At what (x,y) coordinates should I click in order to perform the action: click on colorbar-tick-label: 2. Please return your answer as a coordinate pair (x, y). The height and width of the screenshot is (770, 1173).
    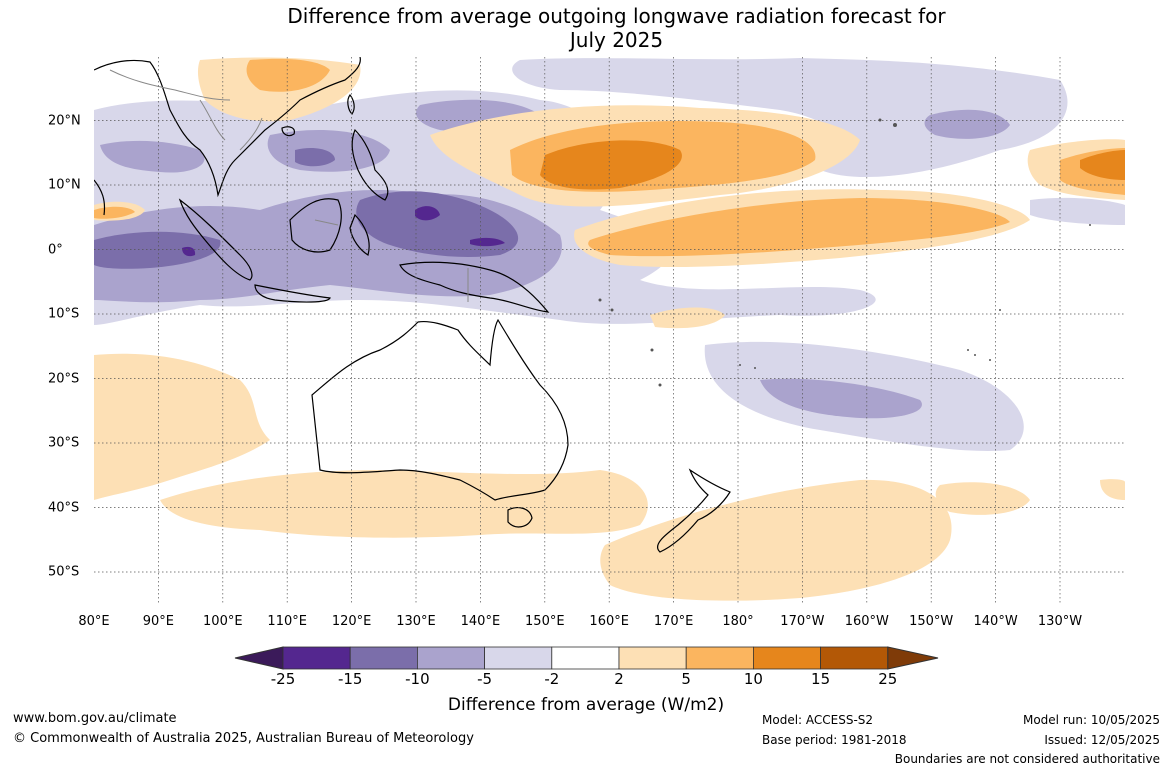
    Looking at the image, I should click on (619, 679).